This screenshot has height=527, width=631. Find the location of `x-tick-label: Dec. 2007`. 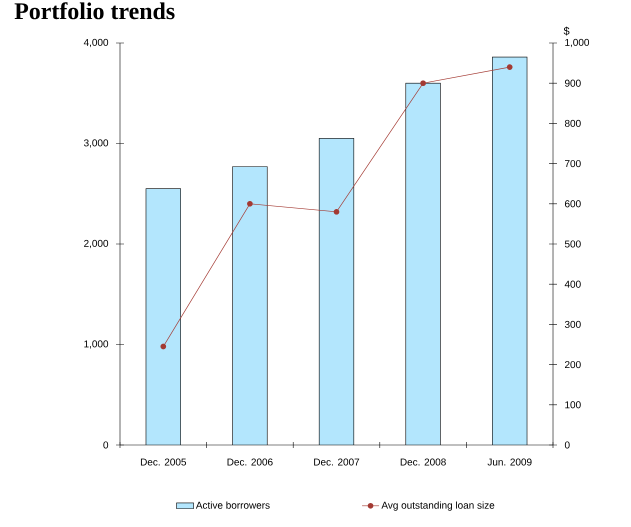

x-tick-label: Dec. 2007 is located at coordinates (337, 462).